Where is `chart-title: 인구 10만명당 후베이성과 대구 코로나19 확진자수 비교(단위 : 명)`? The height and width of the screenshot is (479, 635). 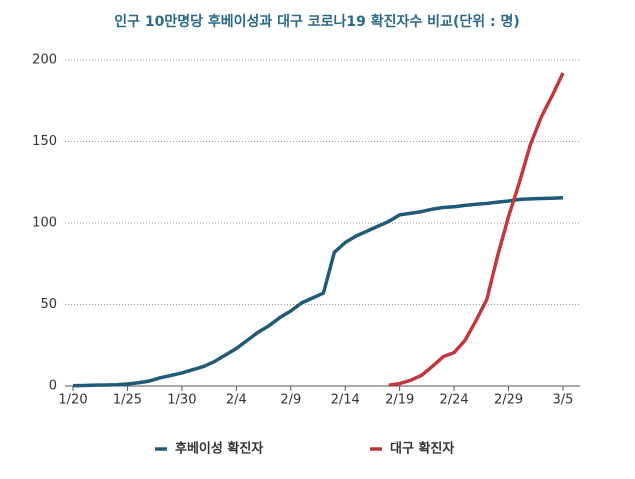 chart-title: 인구 10만명당 후베이성과 대구 코로나19 확진자수 비교(단위 : 명) is located at coordinates (316, 21).